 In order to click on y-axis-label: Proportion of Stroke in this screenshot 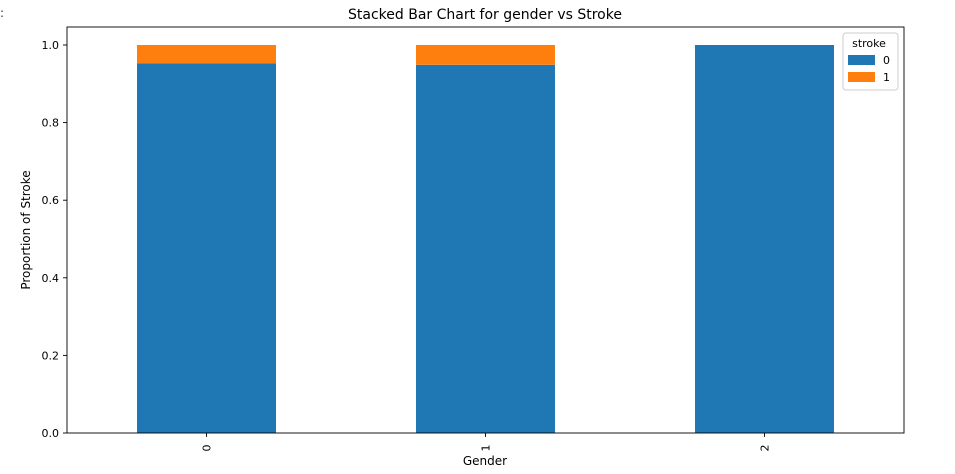, I will do `click(26, 229)`.